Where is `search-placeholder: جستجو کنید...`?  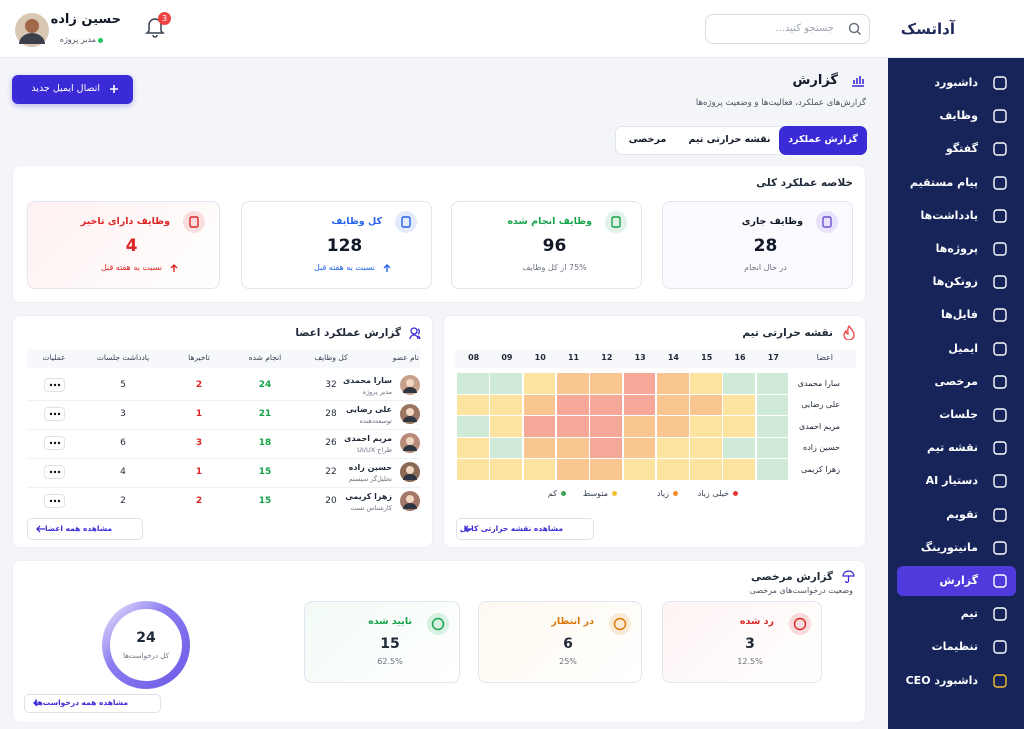
search-placeholder: جستجو کنید... is located at coordinates (804, 28).